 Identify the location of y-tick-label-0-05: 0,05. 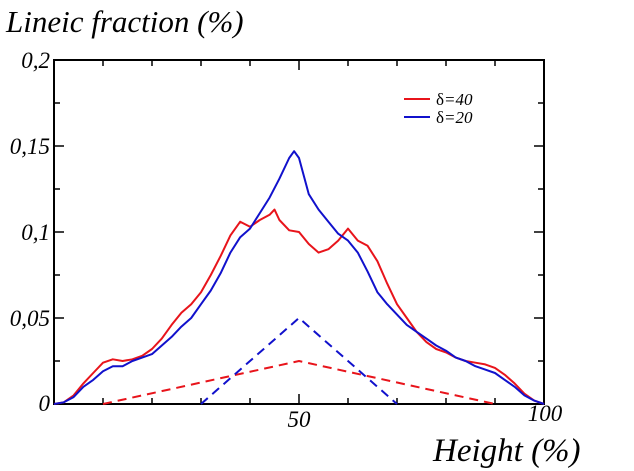
(30, 318).